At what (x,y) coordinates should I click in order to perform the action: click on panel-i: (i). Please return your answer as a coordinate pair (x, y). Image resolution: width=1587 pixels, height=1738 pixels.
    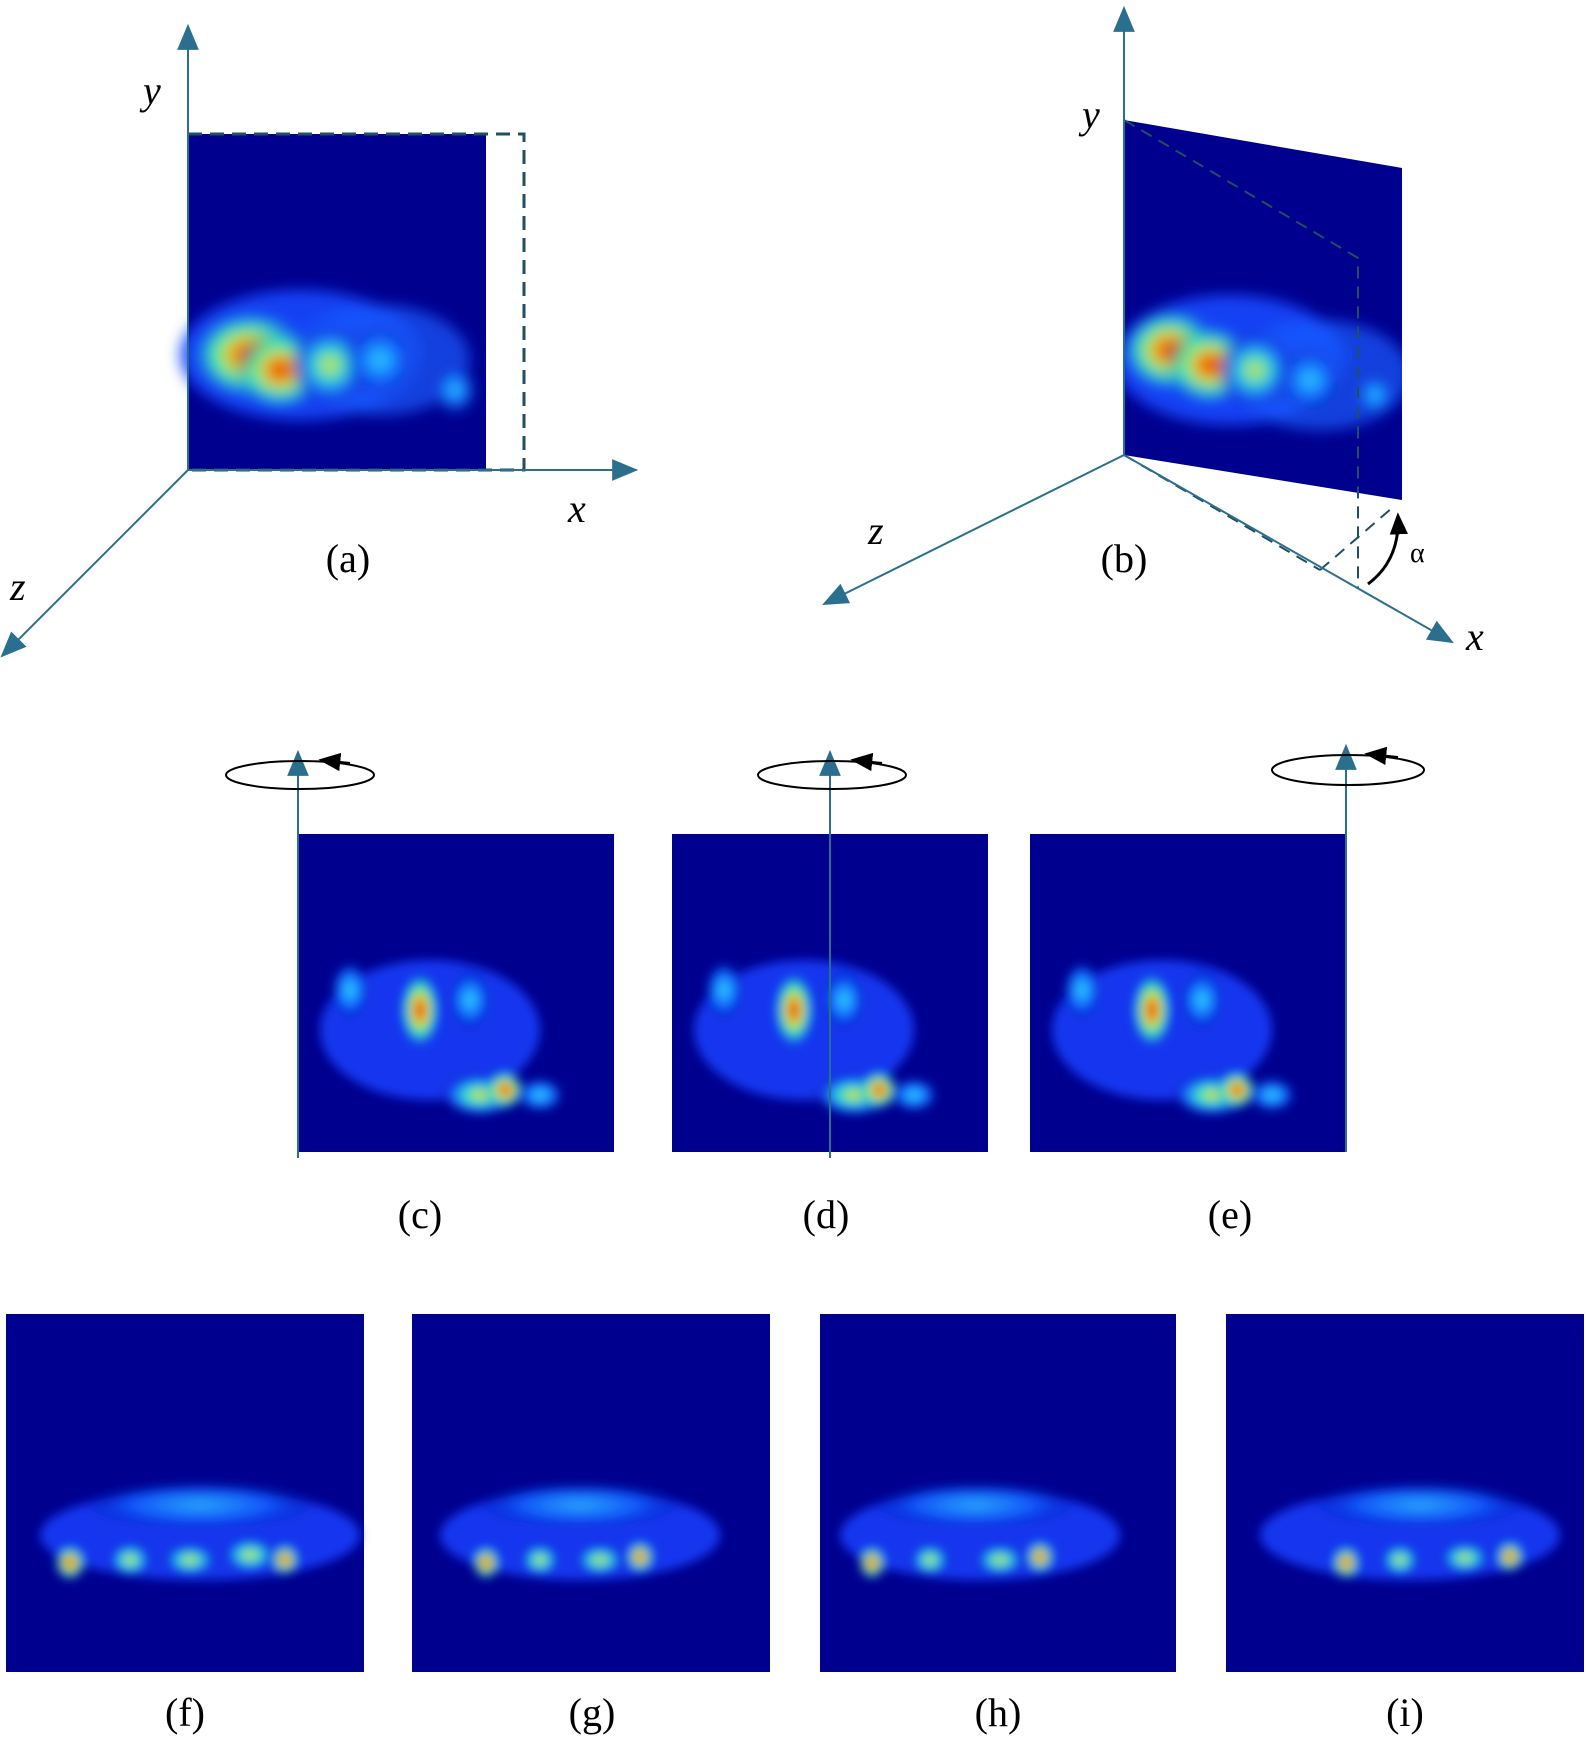
    Looking at the image, I should click on (1405, 1524).